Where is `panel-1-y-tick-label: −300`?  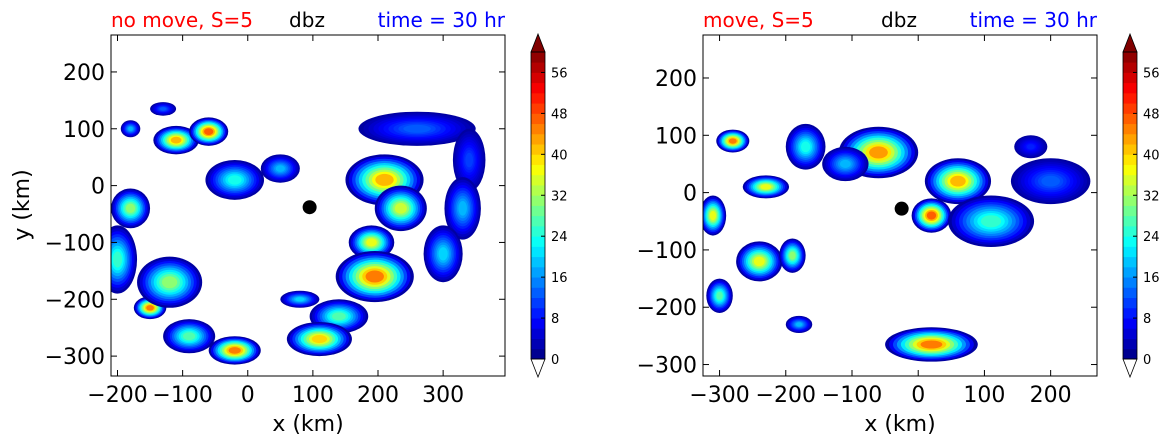
panel-1-y-tick-label: −300 is located at coordinates (75, 357).